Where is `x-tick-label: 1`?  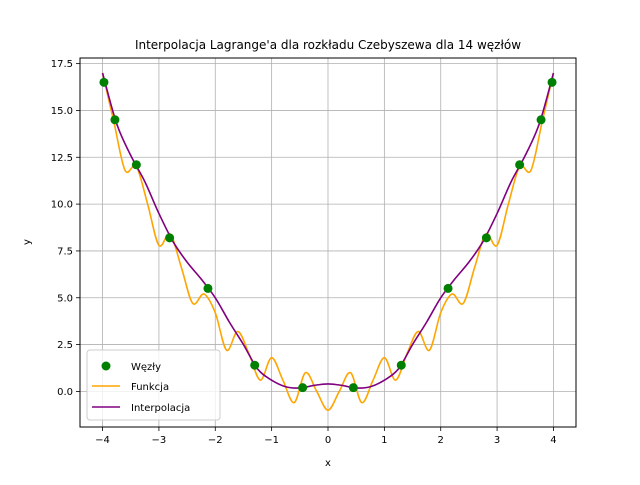 x-tick-label: 1 is located at coordinates (384, 440).